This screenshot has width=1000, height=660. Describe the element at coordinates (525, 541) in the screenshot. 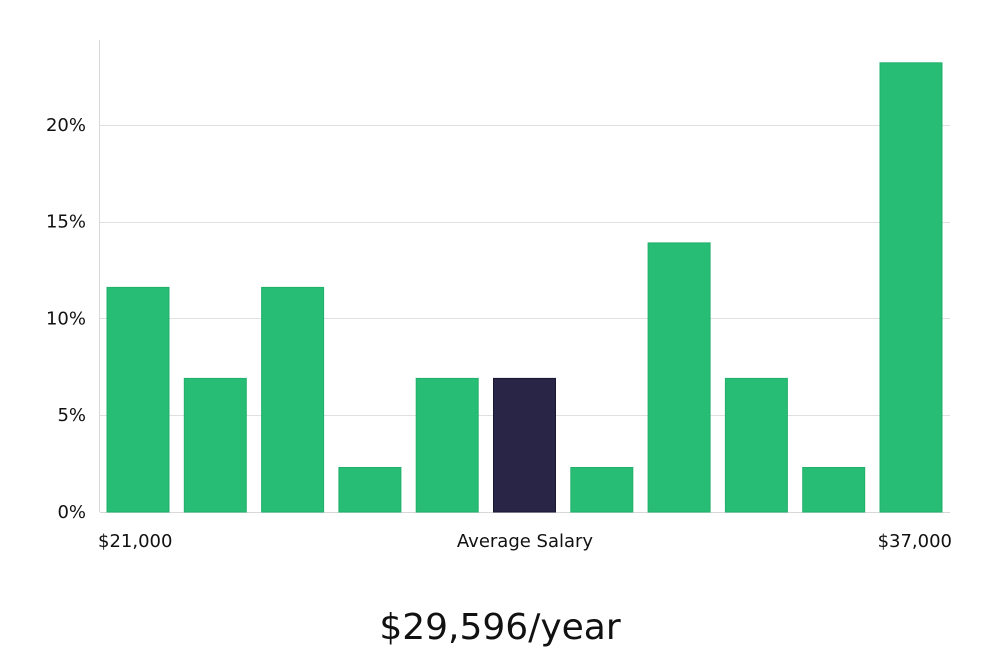

I see `x-center-label: Average Salary` at that location.